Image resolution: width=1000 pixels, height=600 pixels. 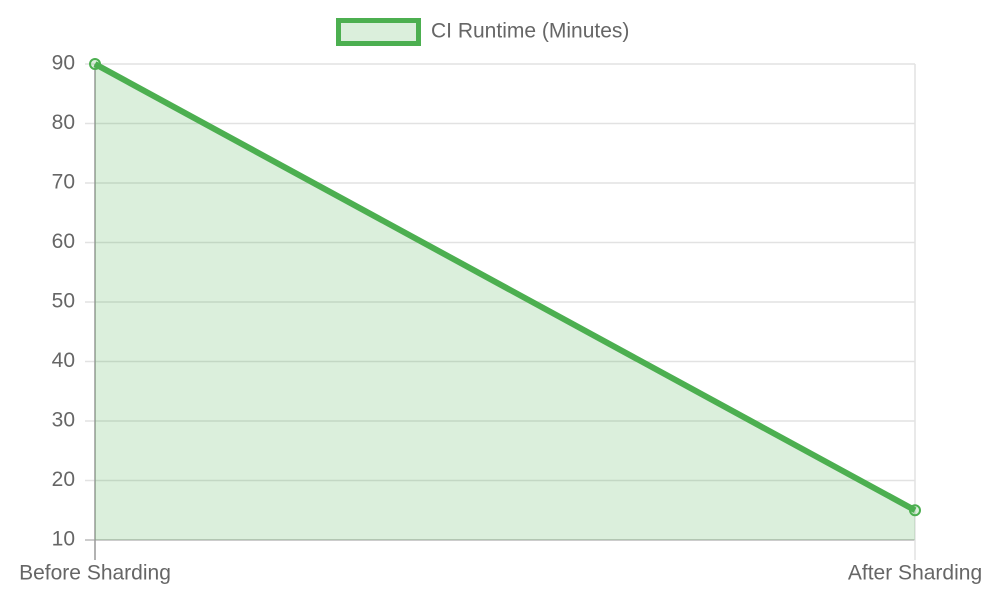 I want to click on legend-label: CI Runtime (Minutes), so click(x=530, y=31).